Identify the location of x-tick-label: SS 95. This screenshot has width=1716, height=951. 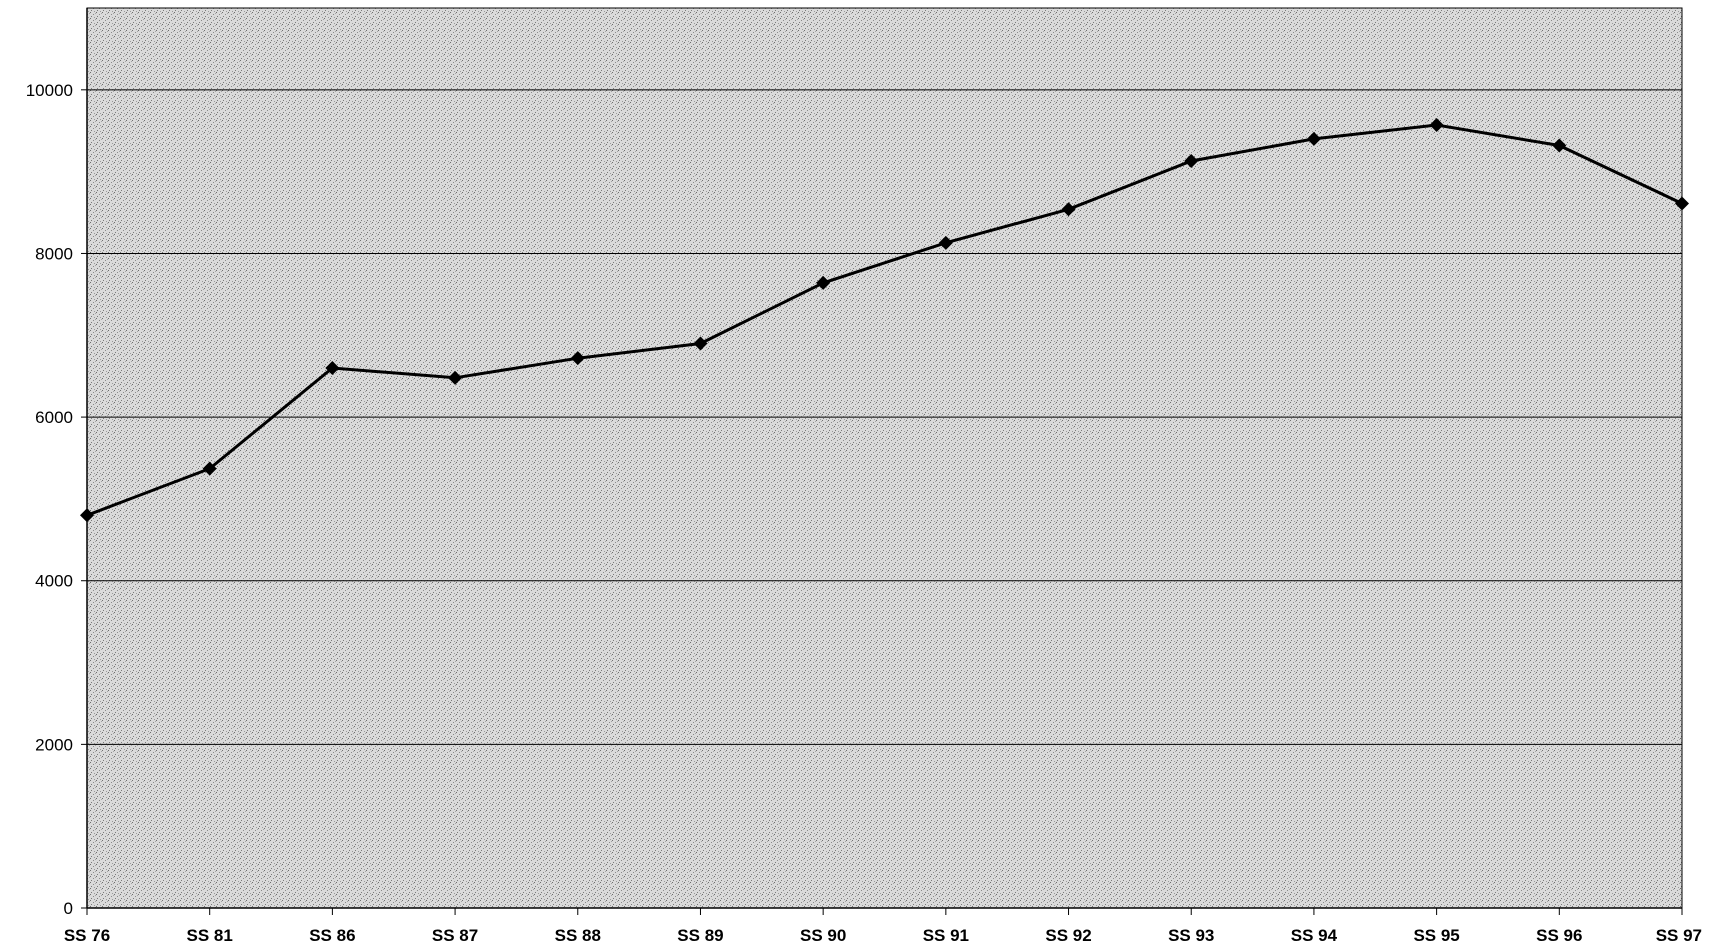
(1436, 935).